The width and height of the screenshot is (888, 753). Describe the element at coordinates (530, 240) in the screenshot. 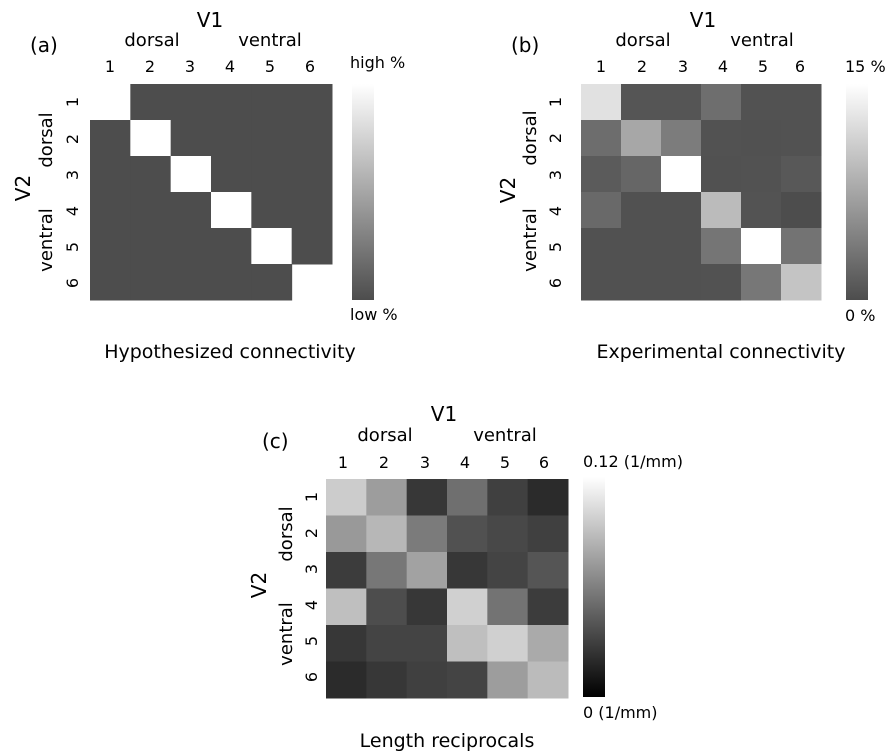

I see `panel-b-row-group-ventral: ventral` at that location.